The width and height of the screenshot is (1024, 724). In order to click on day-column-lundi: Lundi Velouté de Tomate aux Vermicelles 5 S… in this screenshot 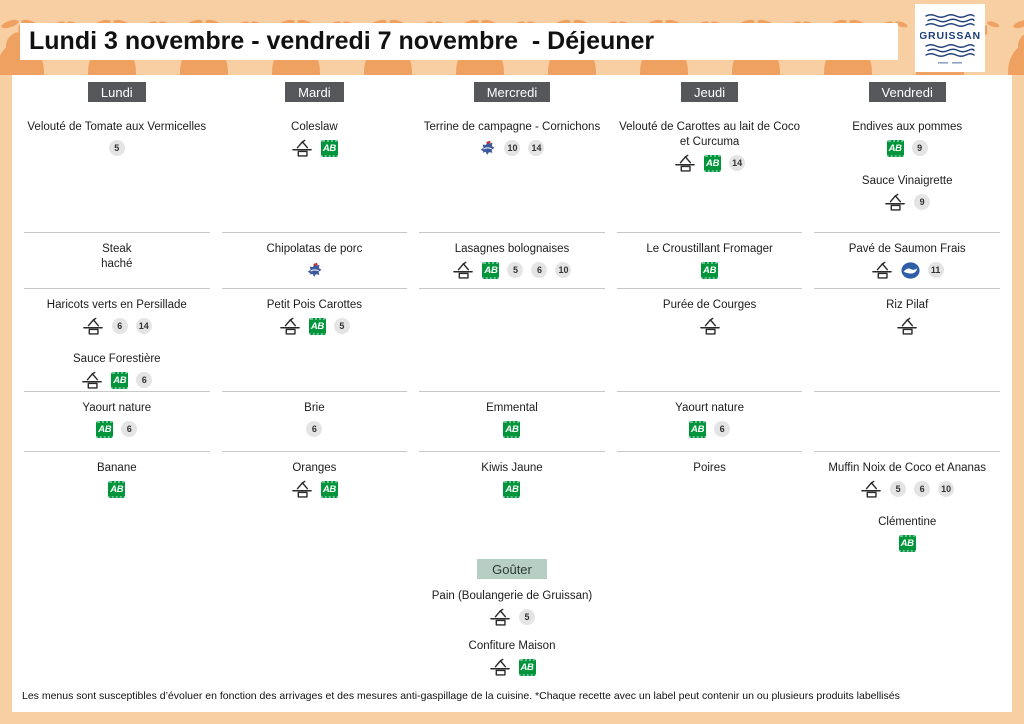, I will do `click(117, 313)`.